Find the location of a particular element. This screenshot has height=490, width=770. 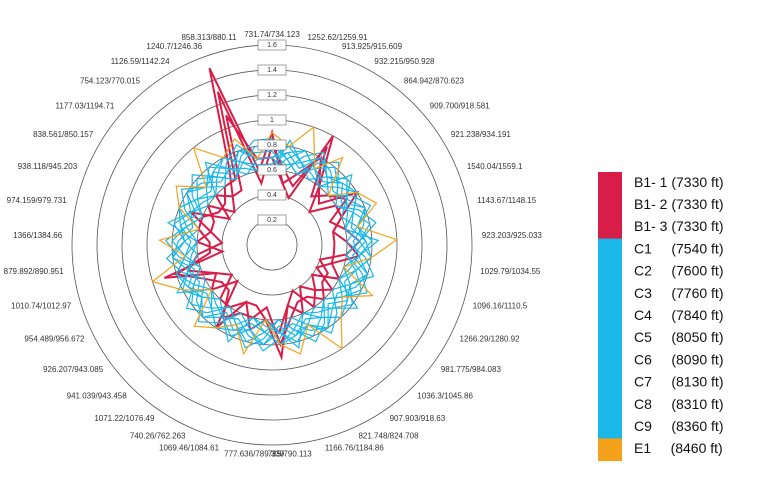

category-label: 954.489/956.672 is located at coordinates (54, 339).